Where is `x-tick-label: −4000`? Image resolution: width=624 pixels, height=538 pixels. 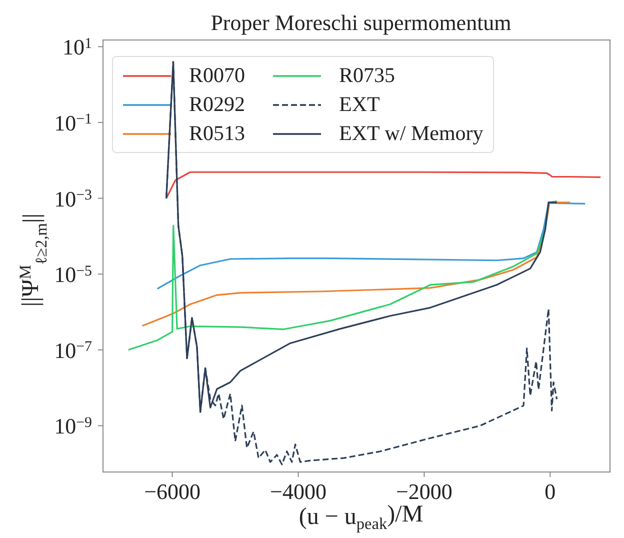
x-tick-label: −4000 is located at coordinates (298, 491).